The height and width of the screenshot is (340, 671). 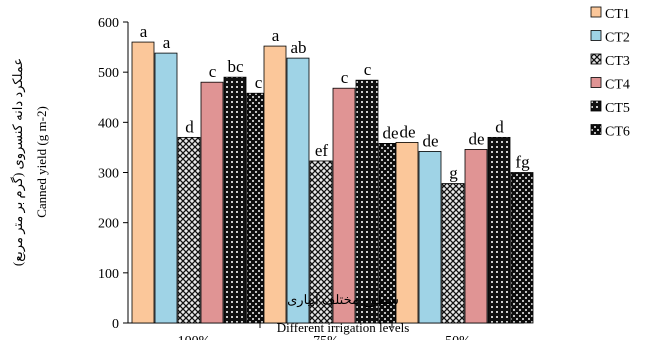 I want to click on data-label: ef, so click(x=322, y=150).